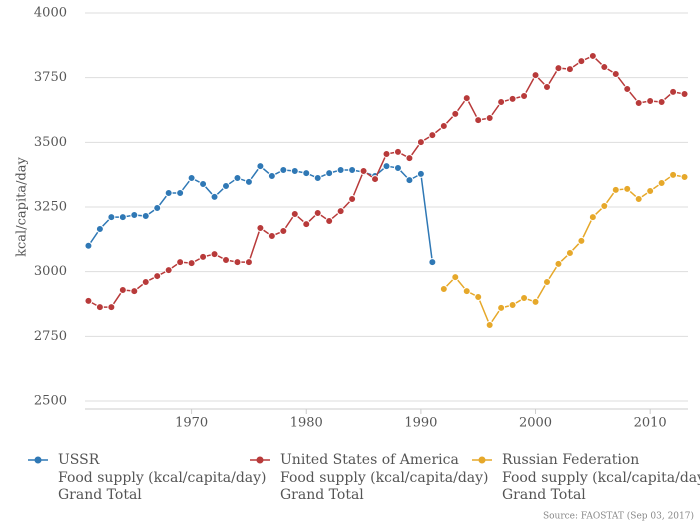 This screenshot has width=700, height=525. I want to click on y-tick-label: 3500, so click(50, 142).